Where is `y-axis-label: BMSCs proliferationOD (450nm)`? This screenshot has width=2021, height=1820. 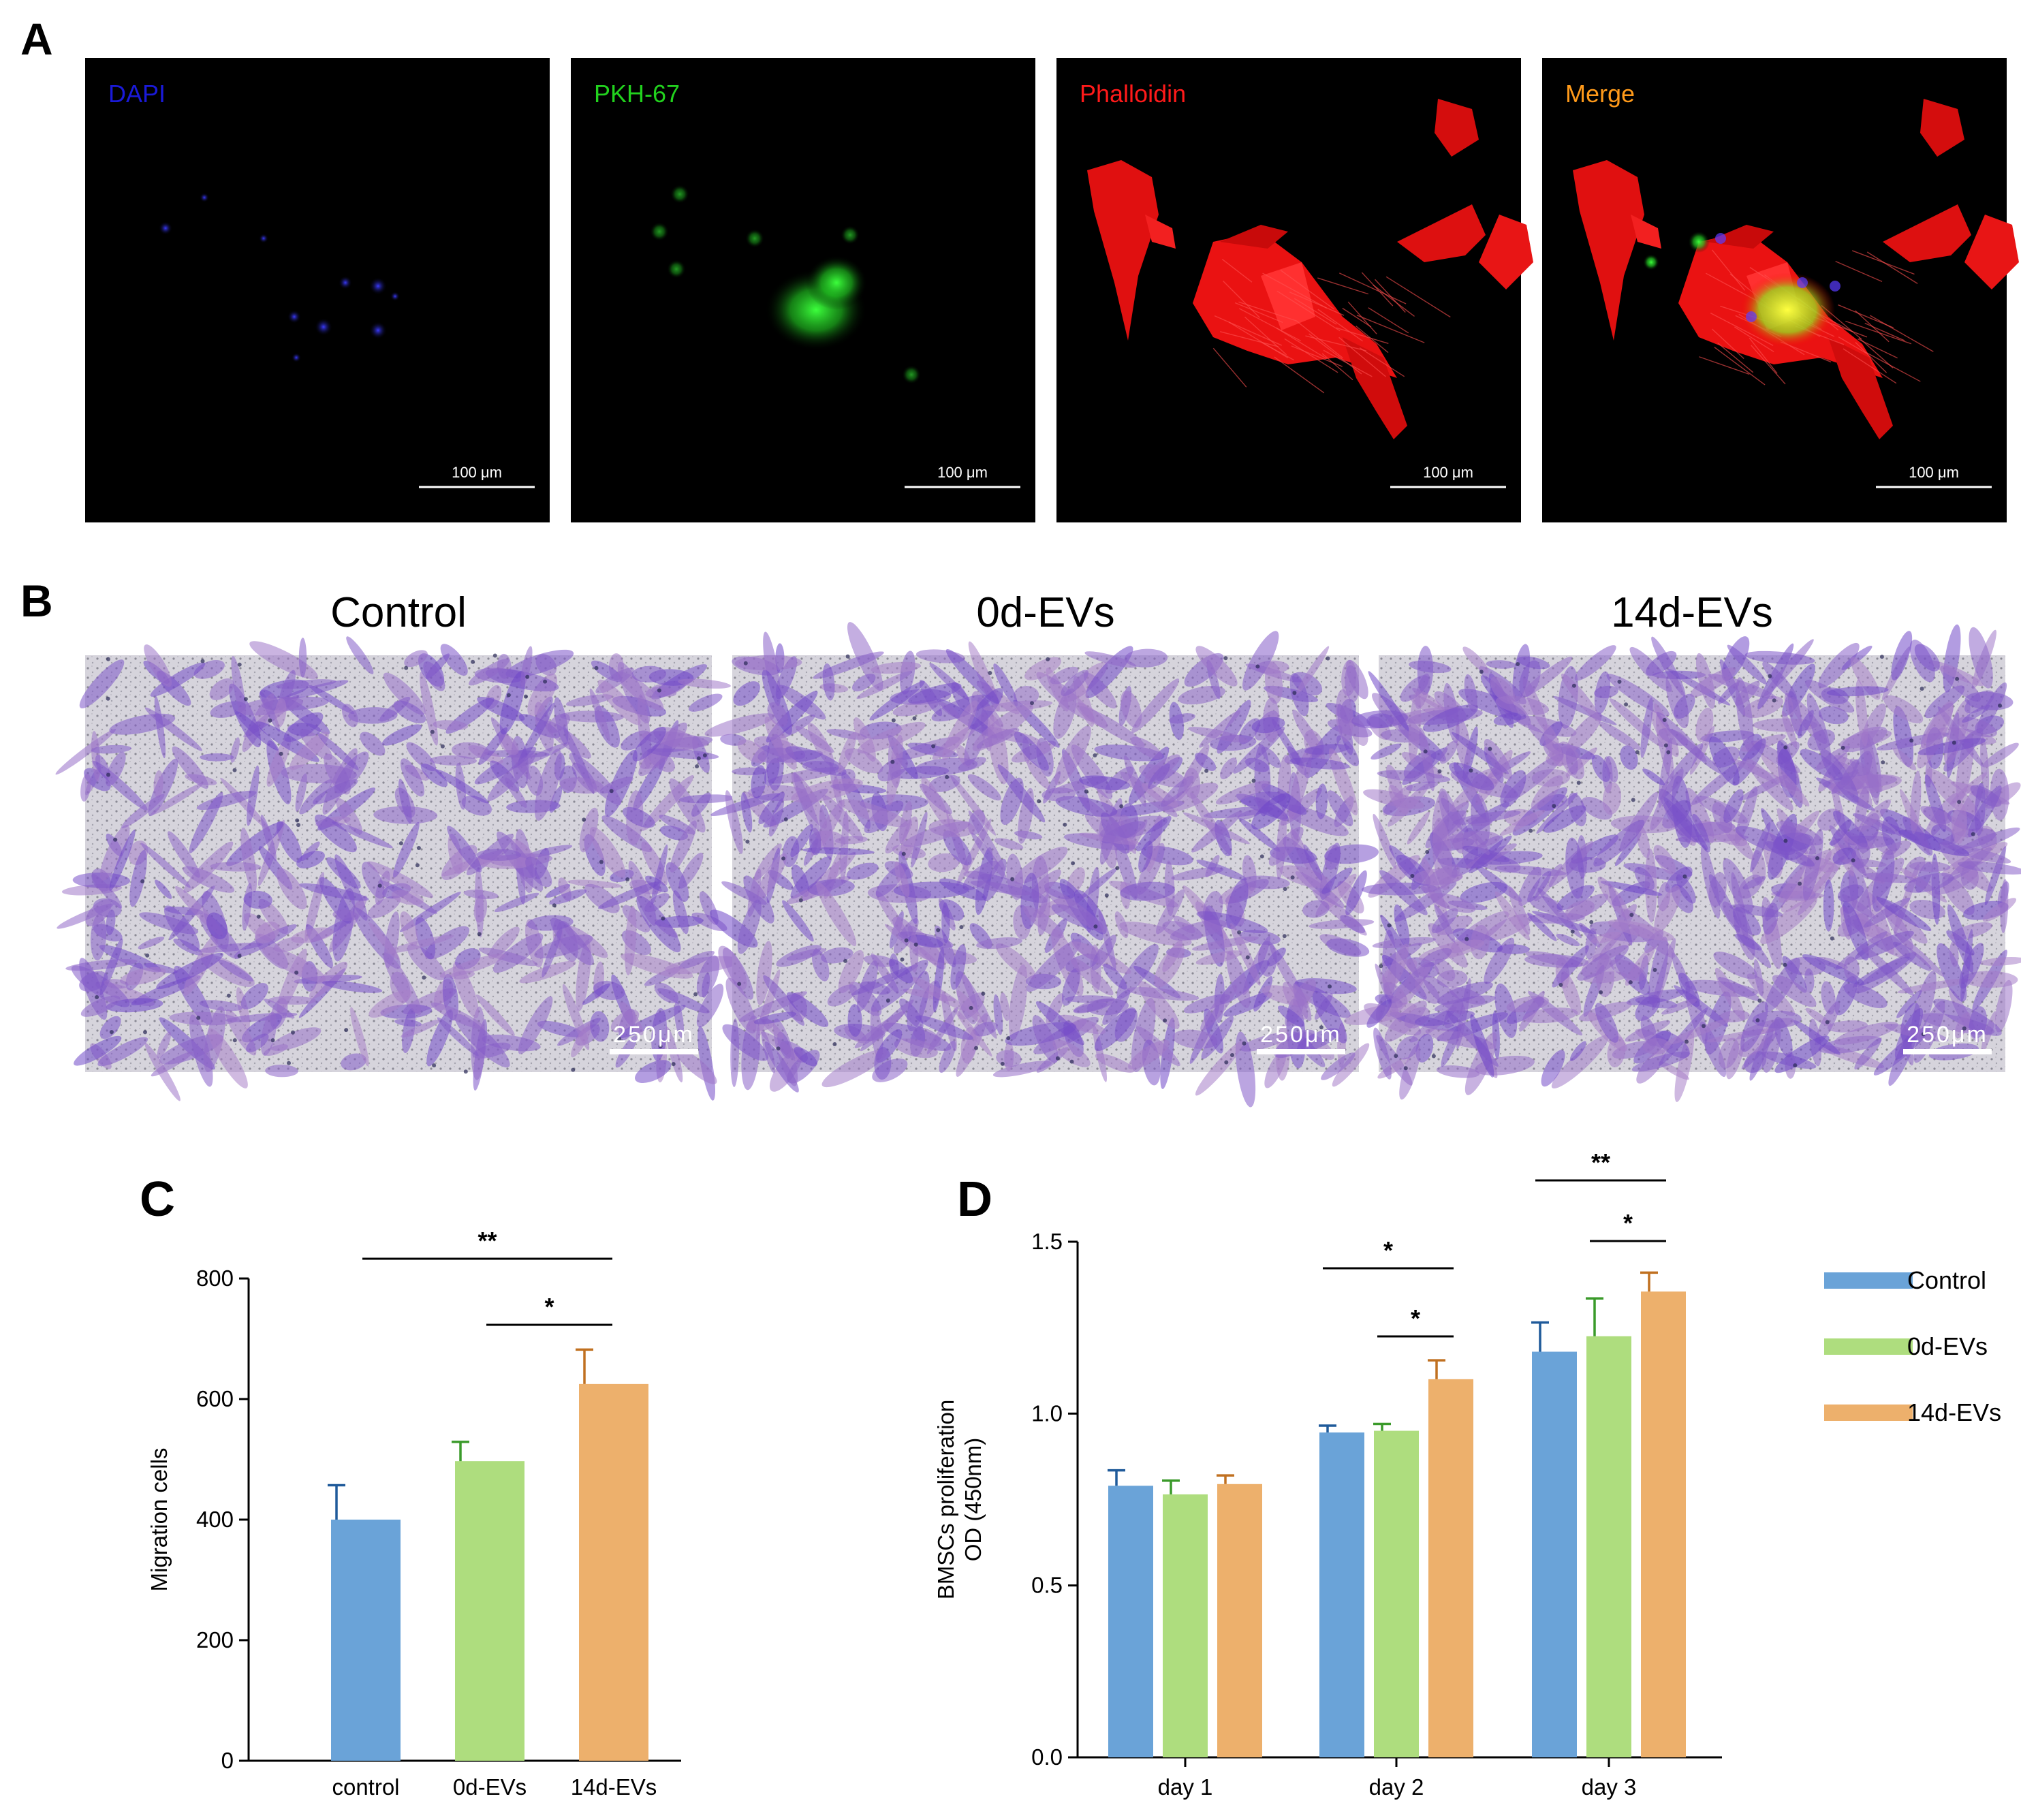 y-axis-label: BMSCs proliferationOD (450nm) is located at coordinates (959, 1499).